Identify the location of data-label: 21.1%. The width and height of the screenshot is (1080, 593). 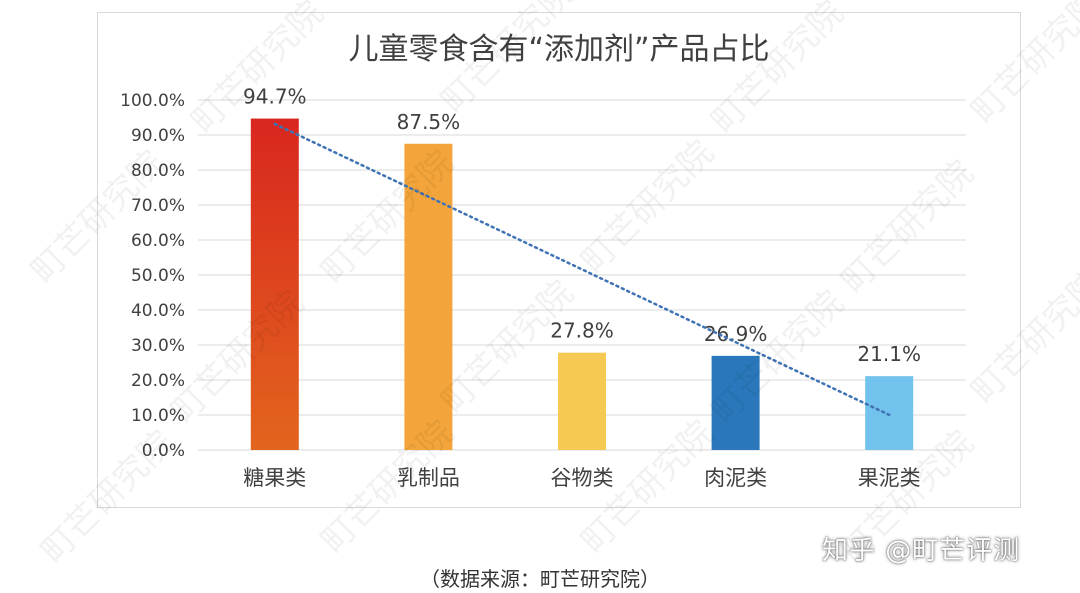
(889, 354).